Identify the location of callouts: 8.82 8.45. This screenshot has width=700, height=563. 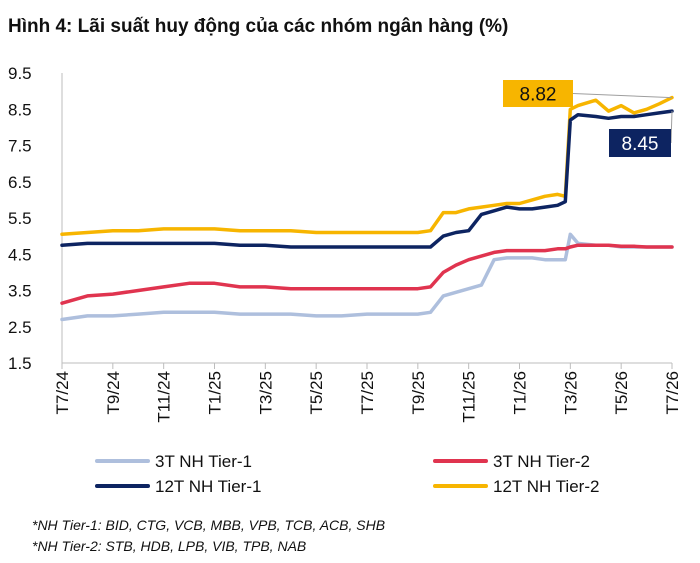
(588, 118).